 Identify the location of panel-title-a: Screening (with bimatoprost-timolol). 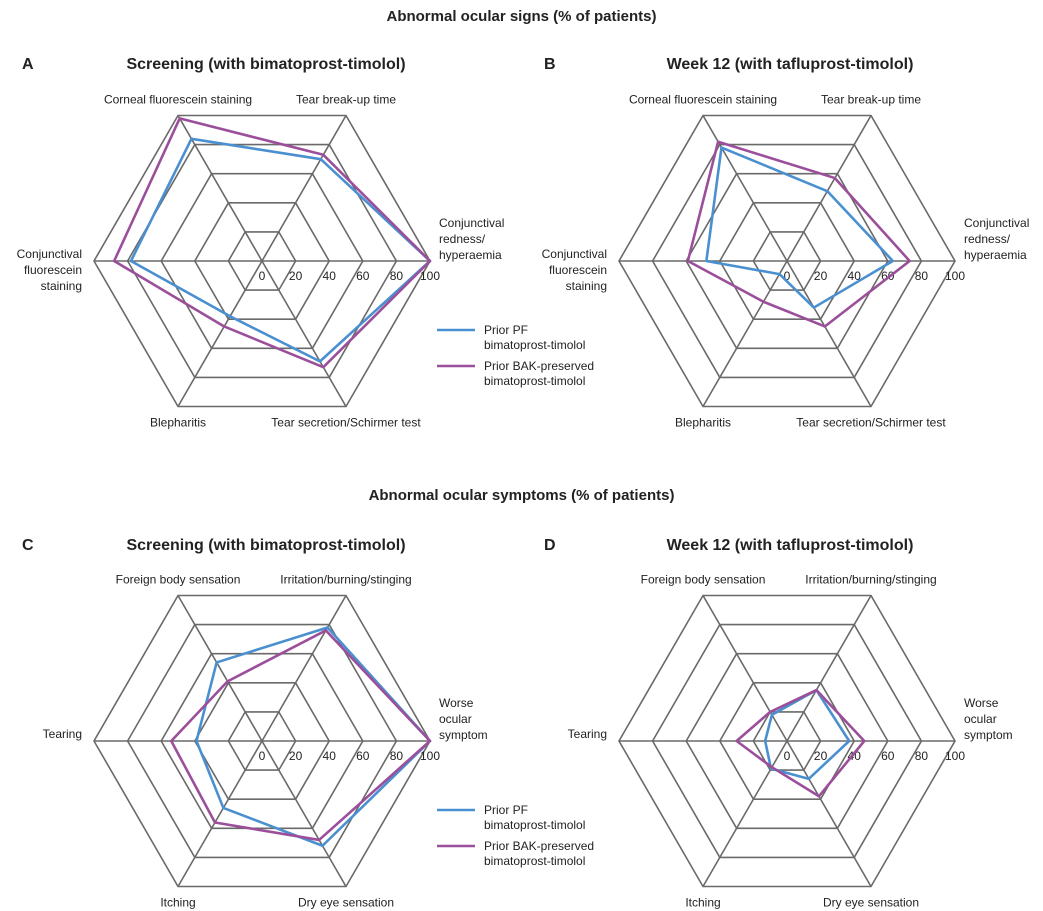
(266, 64).